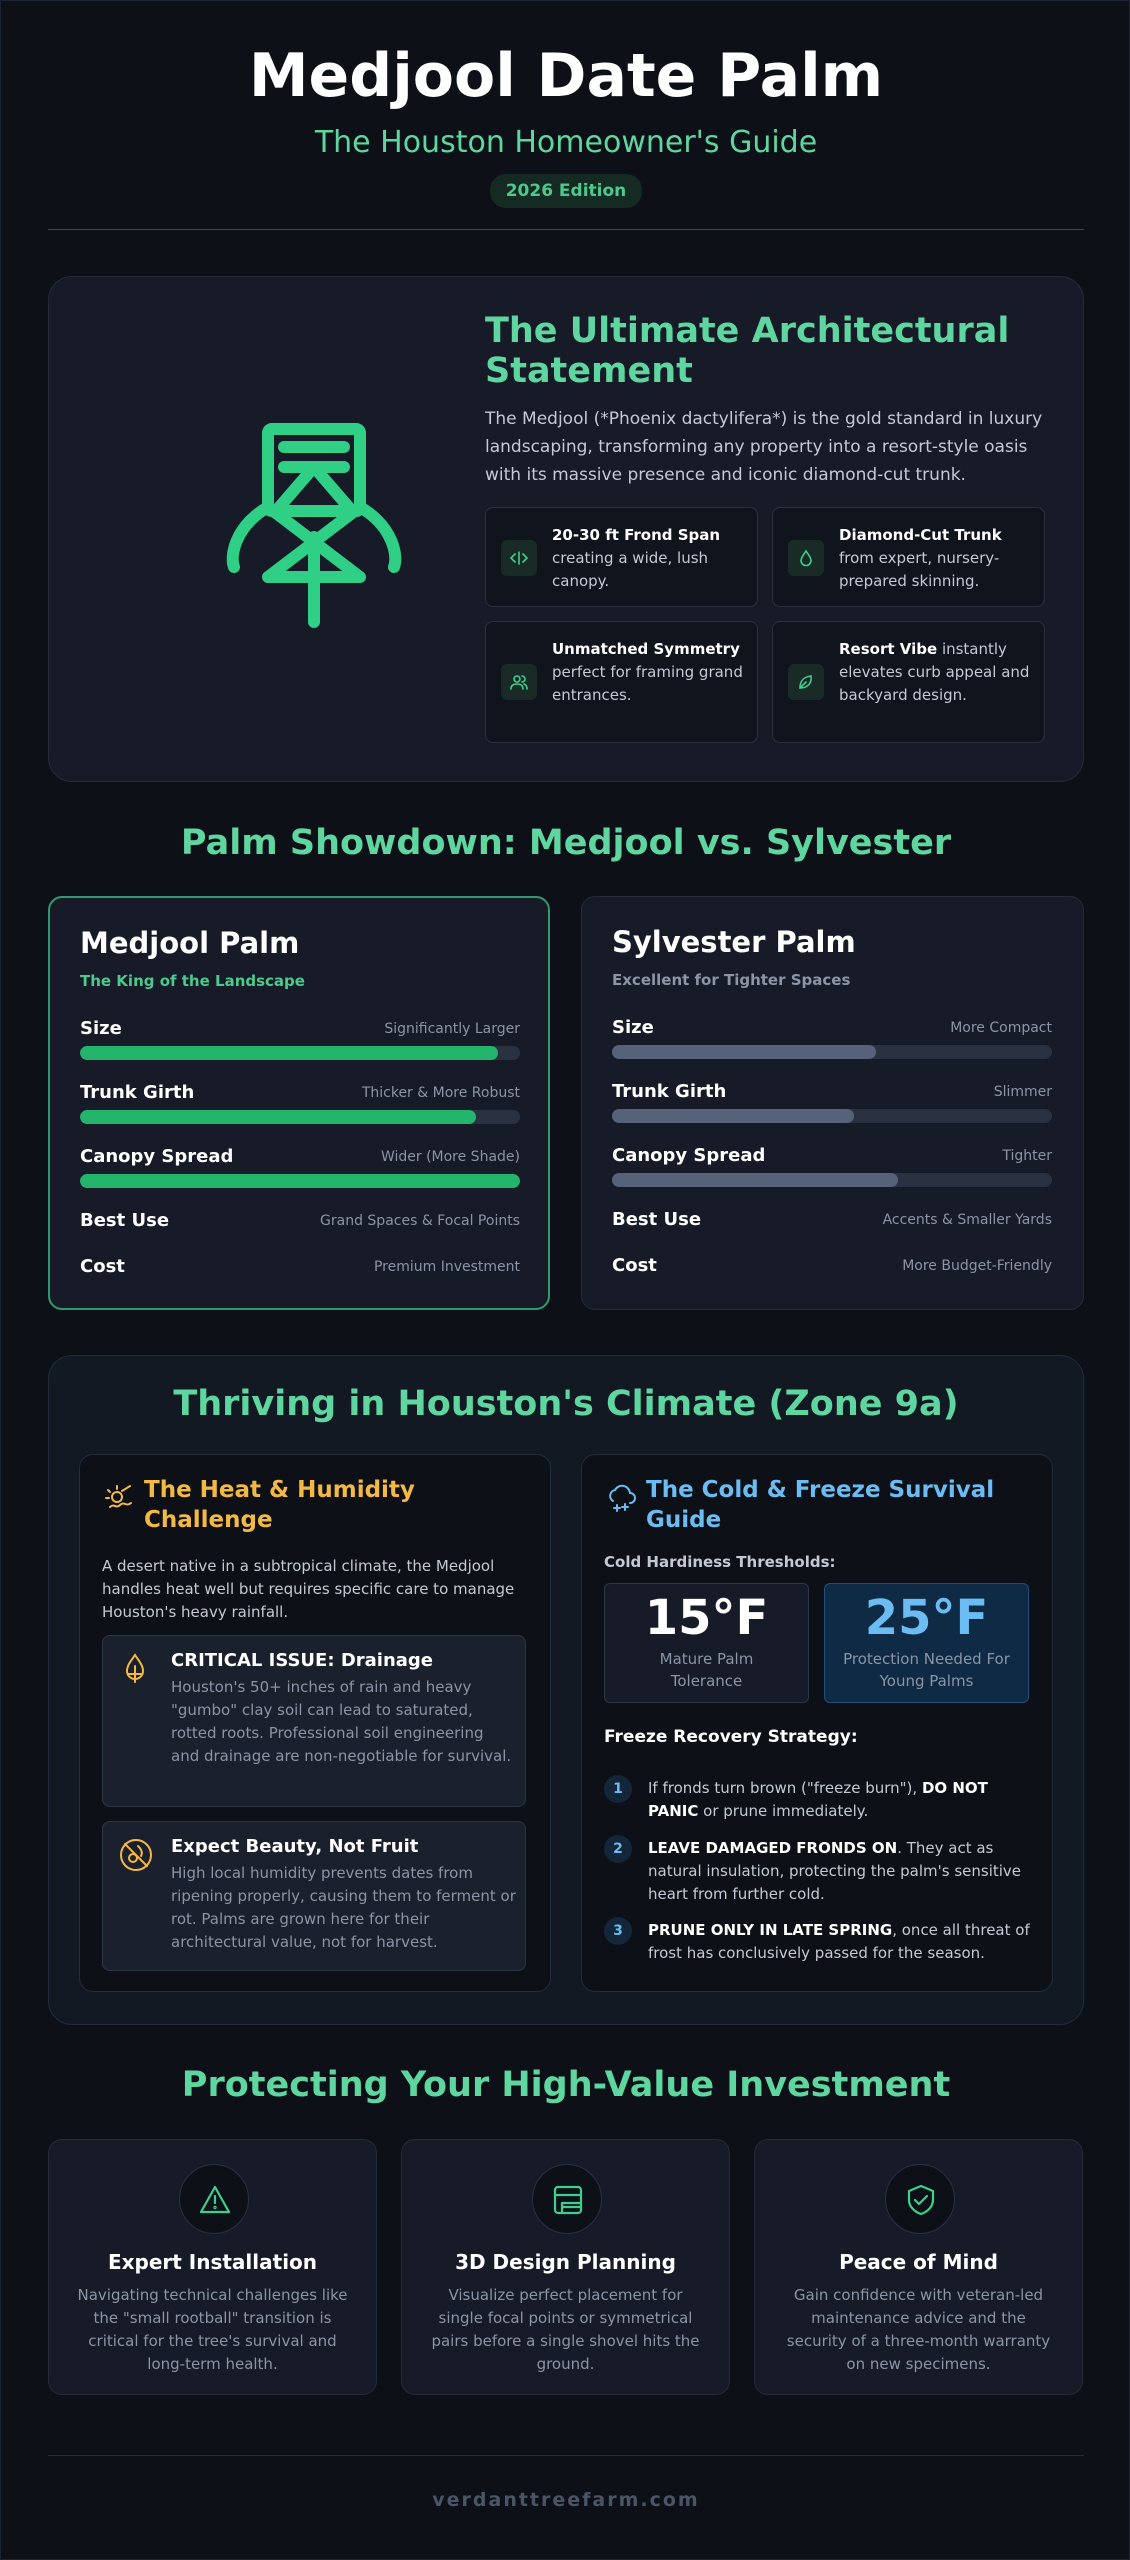 The height and width of the screenshot is (2560, 1130). What do you see at coordinates (720, 1562) in the screenshot?
I see `thresholds-label: Cold Hardiness Thresholds:` at bounding box center [720, 1562].